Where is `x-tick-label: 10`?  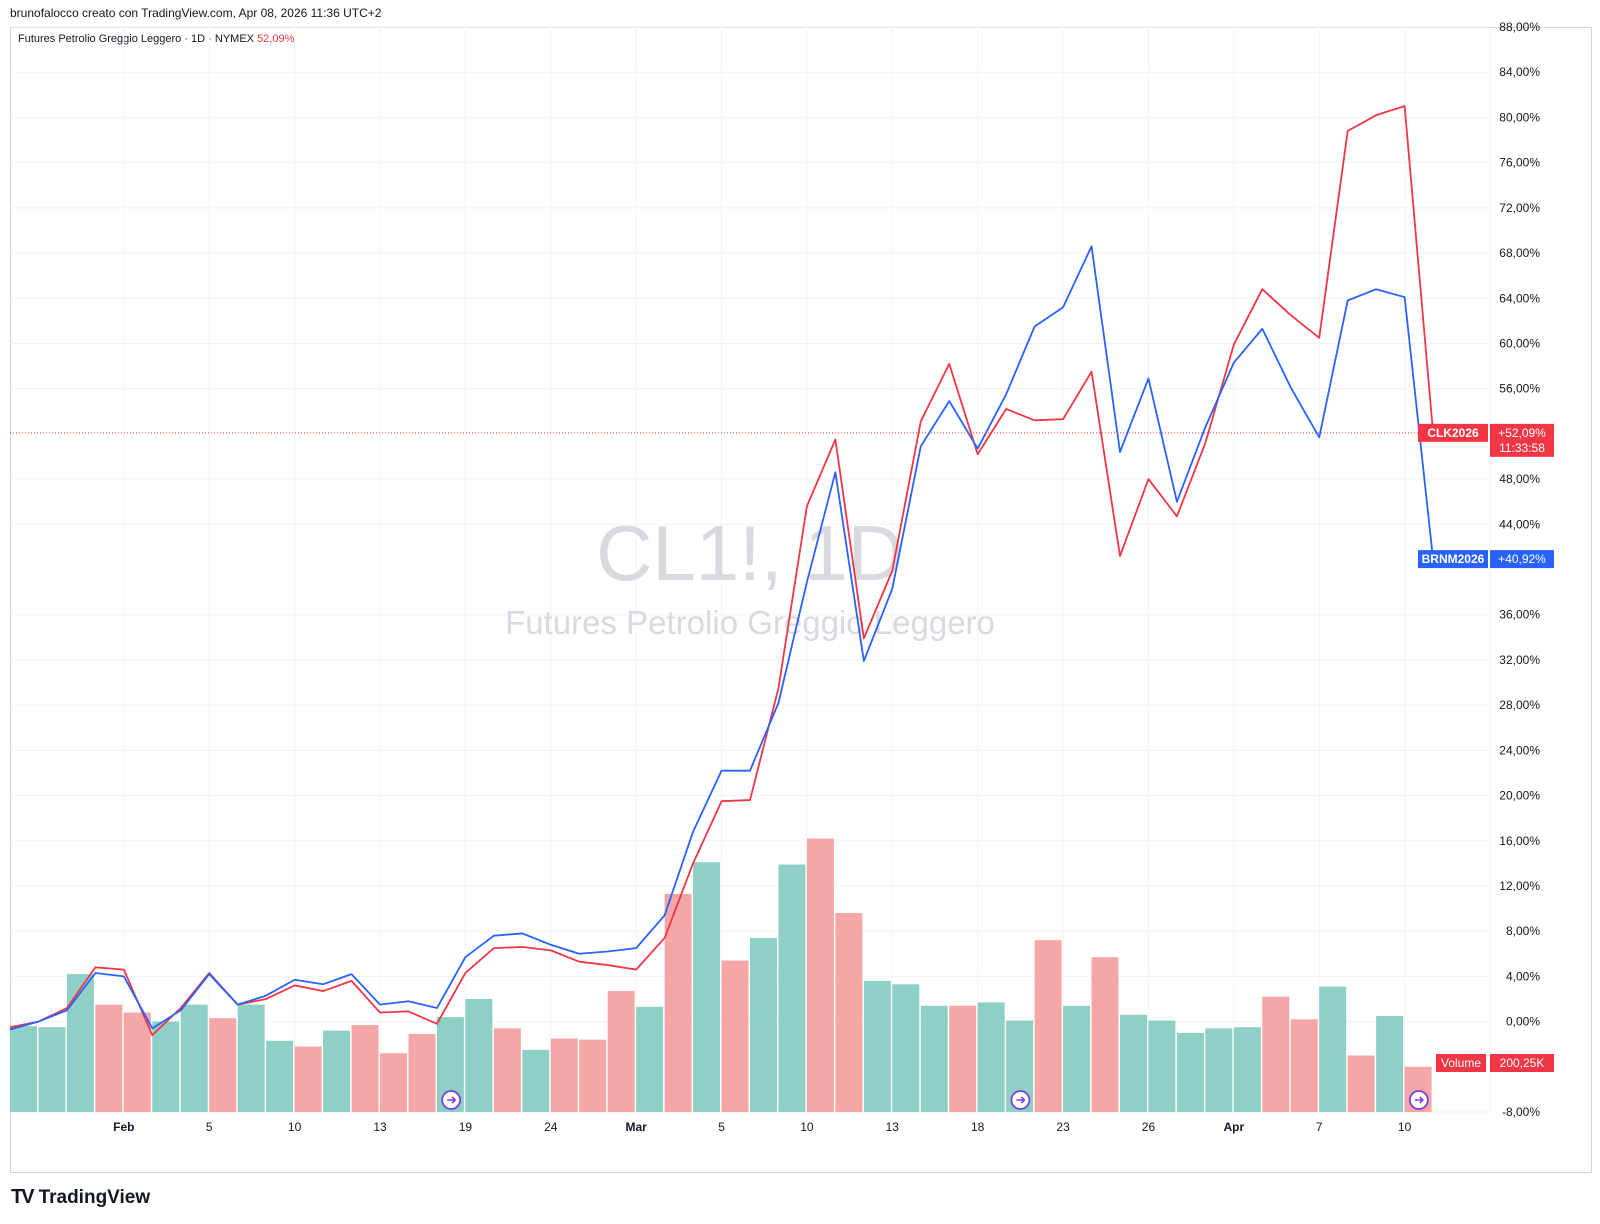
x-tick-label: 10 is located at coordinates (1405, 1127).